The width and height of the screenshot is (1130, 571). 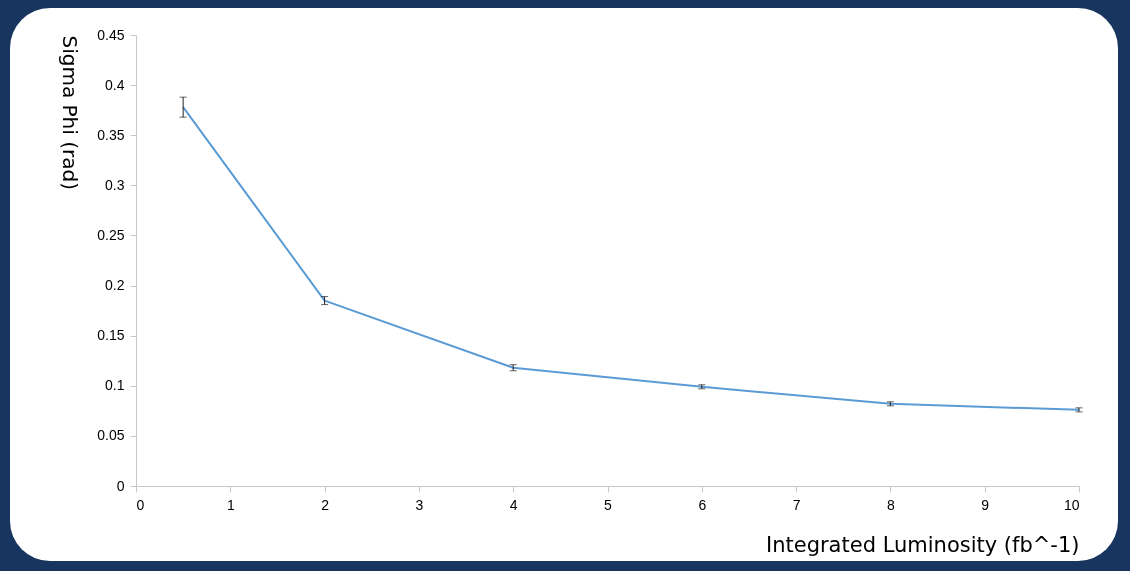 I want to click on y-tick-label: 0.15, so click(x=111, y=335).